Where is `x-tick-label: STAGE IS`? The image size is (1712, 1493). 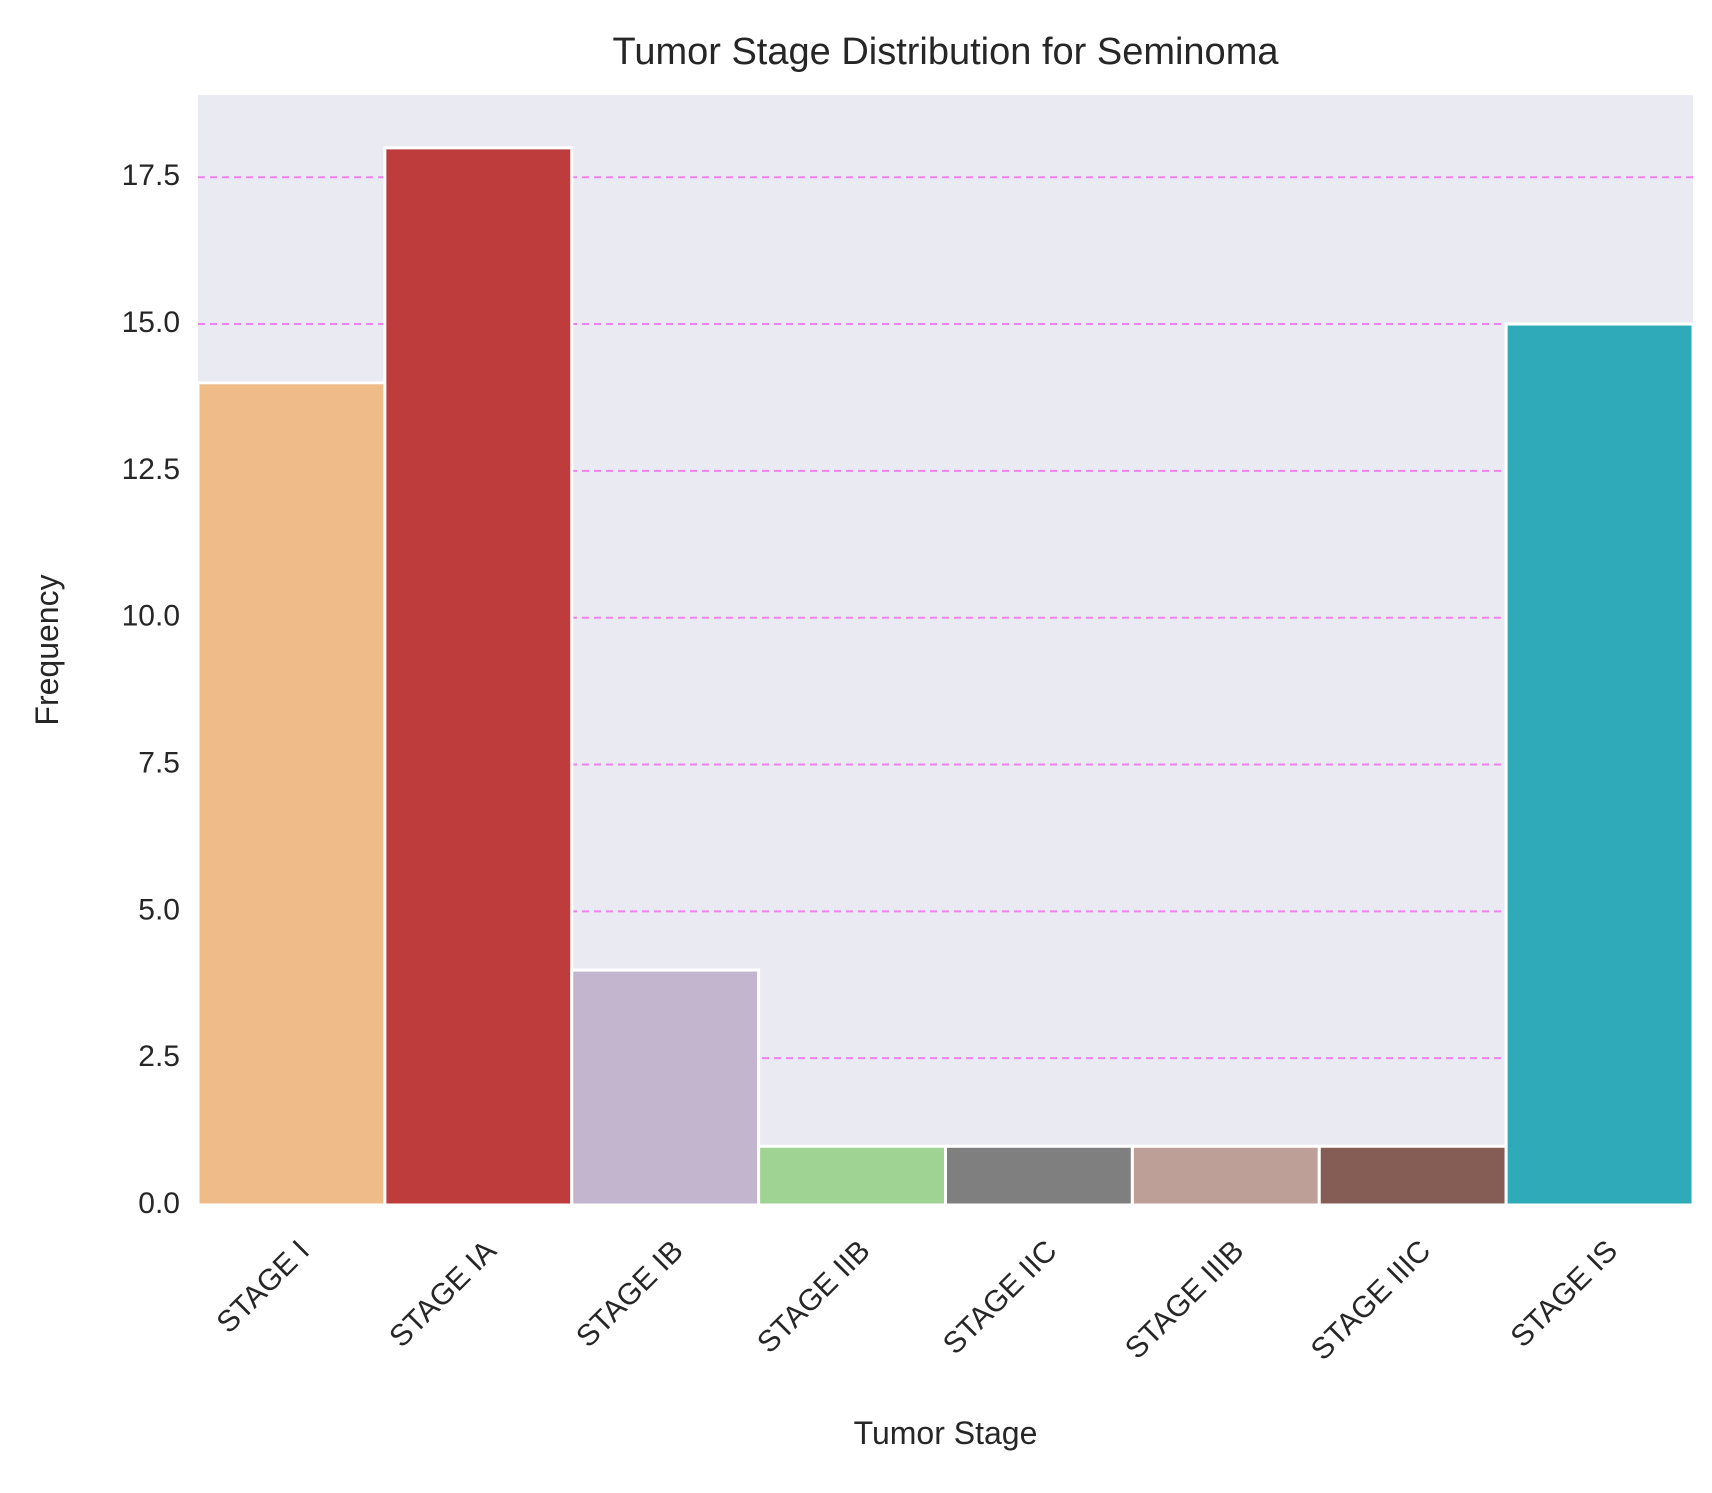
x-tick-label: STAGE IS is located at coordinates (1565, 1294).